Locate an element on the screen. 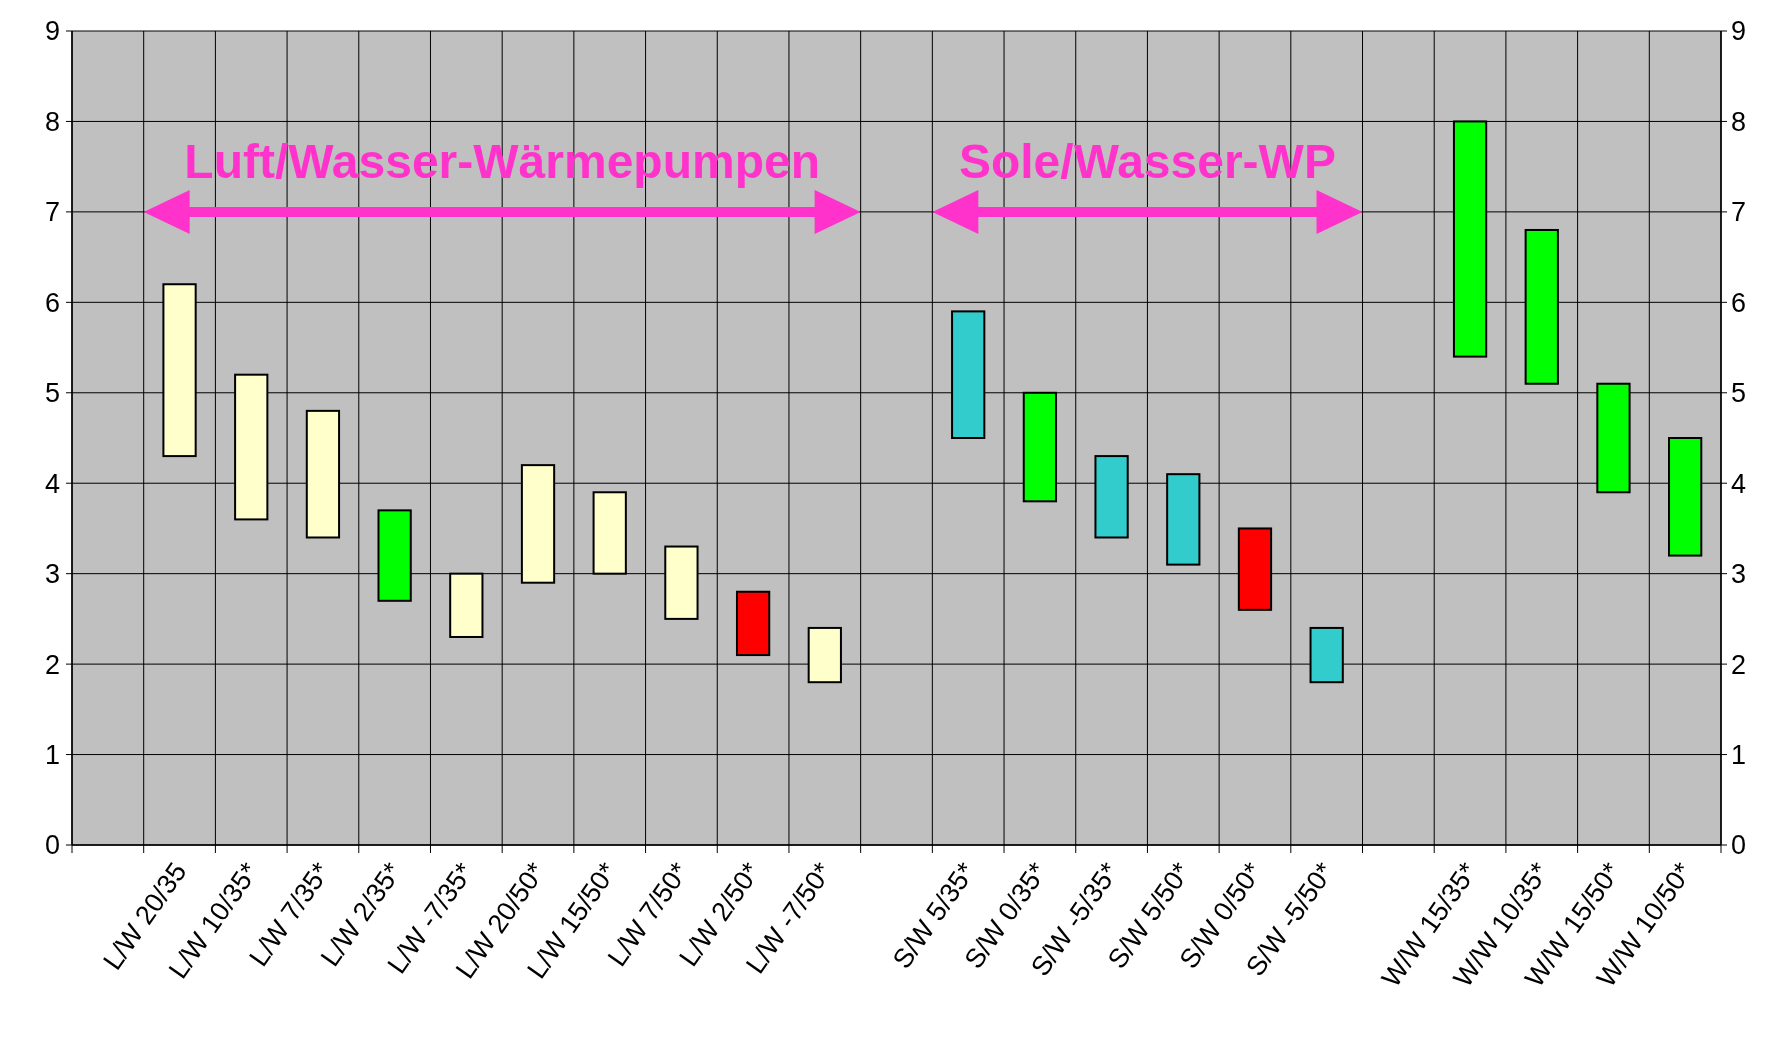 This screenshot has height=1061, width=1773. y-tick-label: 2 is located at coordinates (52, 664).